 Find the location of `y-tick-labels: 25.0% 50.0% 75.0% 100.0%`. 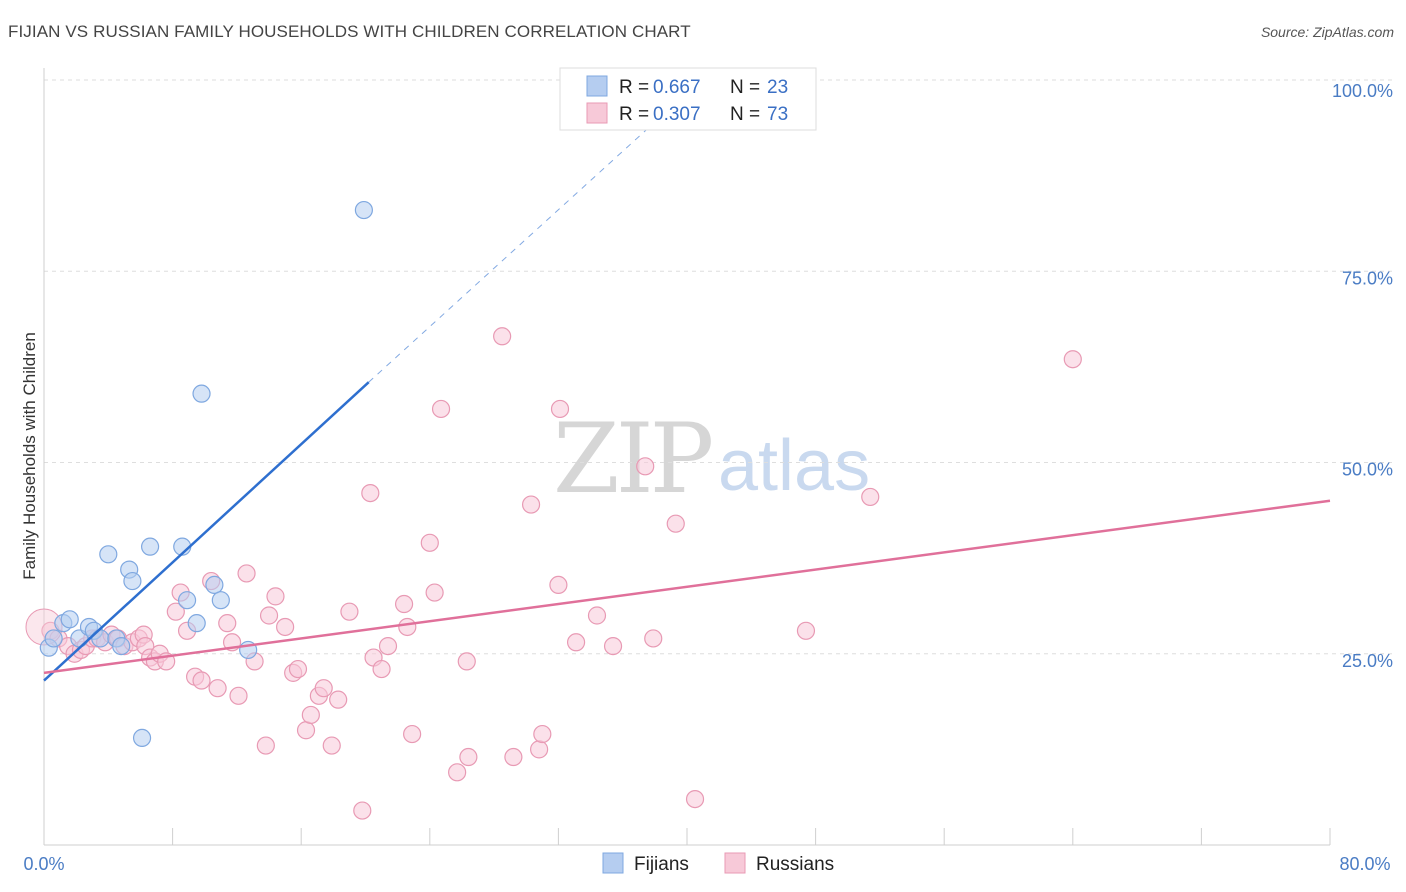

y-tick-labels: 25.0% 50.0% 75.0% 100.0% is located at coordinates (1362, 376).